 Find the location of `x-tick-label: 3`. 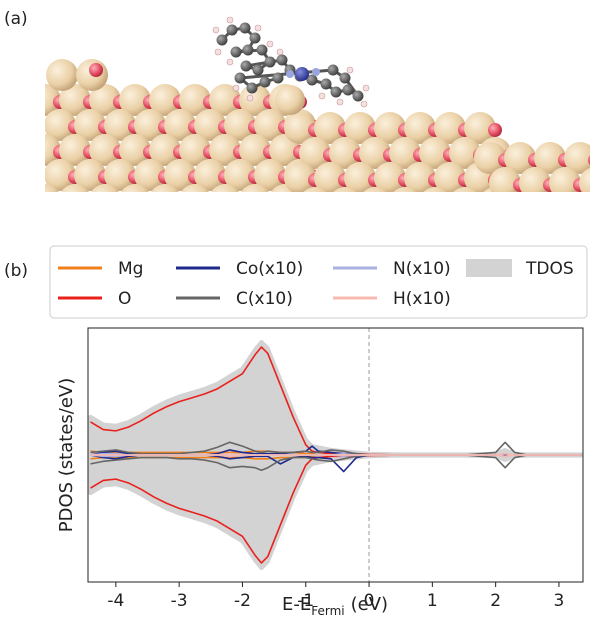

x-tick-label: 3 is located at coordinates (559, 601).